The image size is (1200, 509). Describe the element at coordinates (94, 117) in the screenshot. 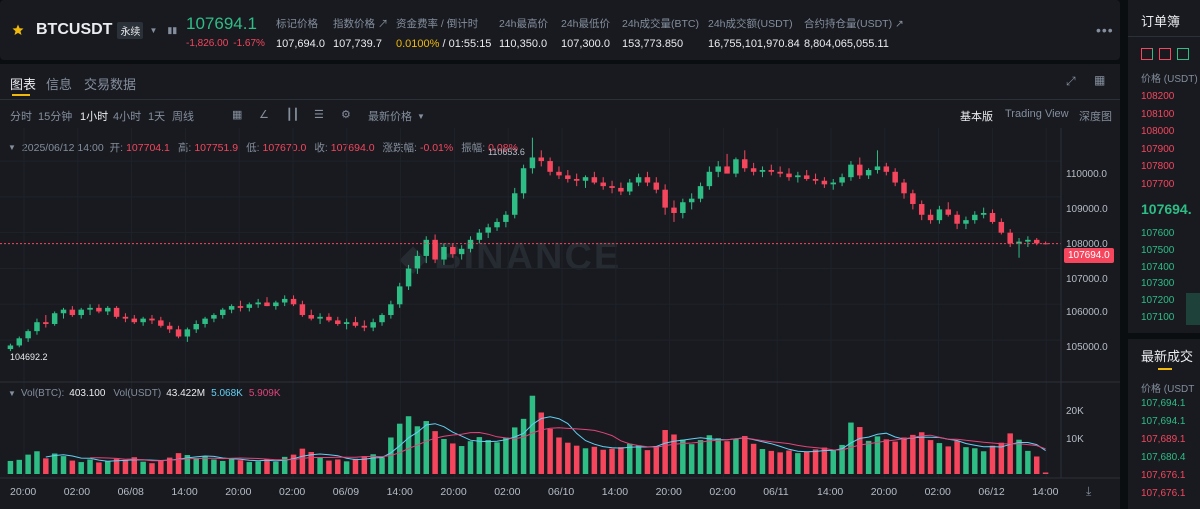

I see `interval-1h: 1小时` at that location.